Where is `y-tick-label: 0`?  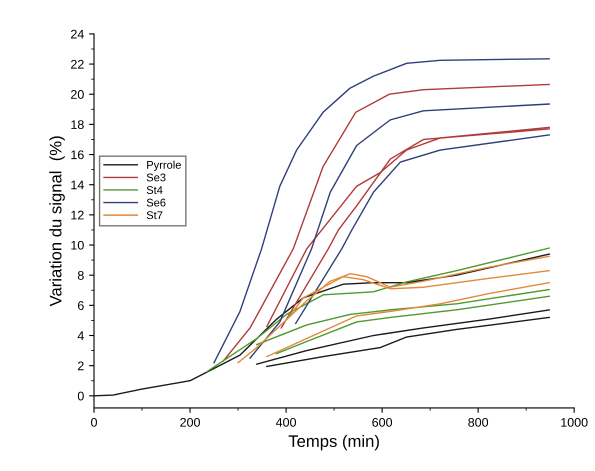 y-tick-label: 0 is located at coordinates (81, 396).